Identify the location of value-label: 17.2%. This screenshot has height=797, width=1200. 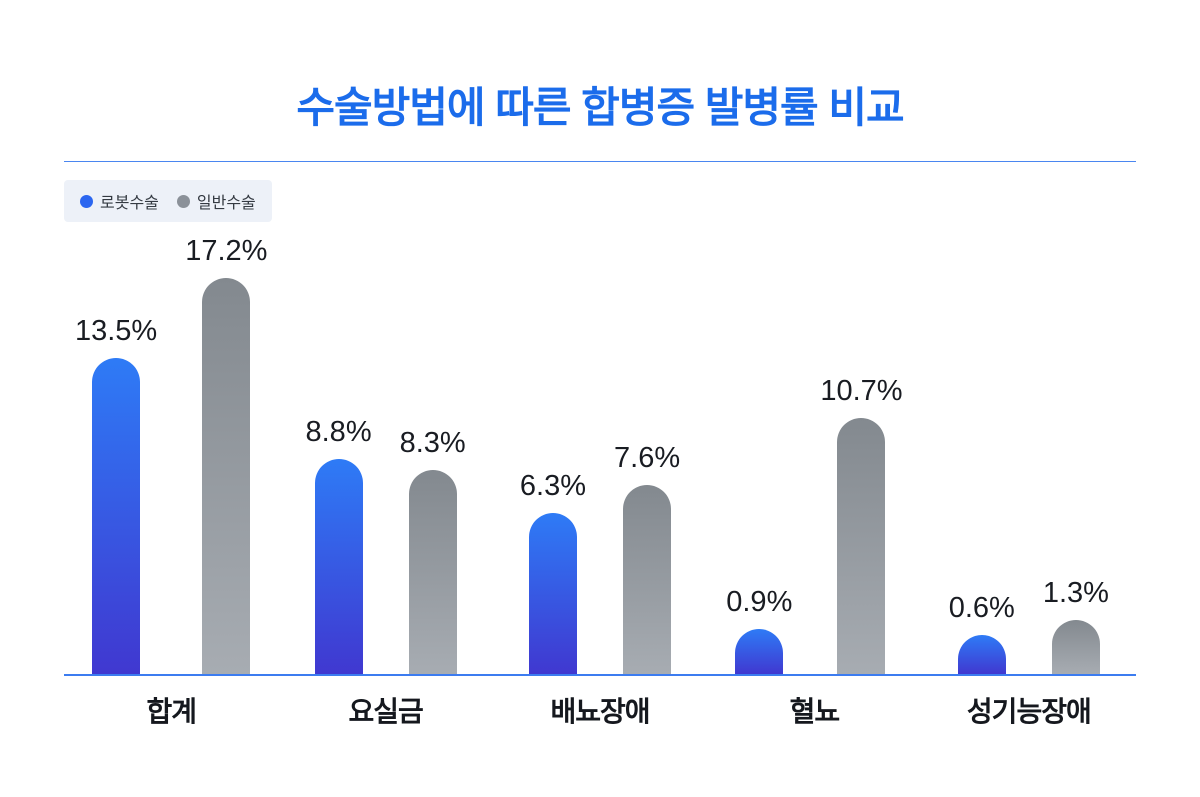
(226, 251).